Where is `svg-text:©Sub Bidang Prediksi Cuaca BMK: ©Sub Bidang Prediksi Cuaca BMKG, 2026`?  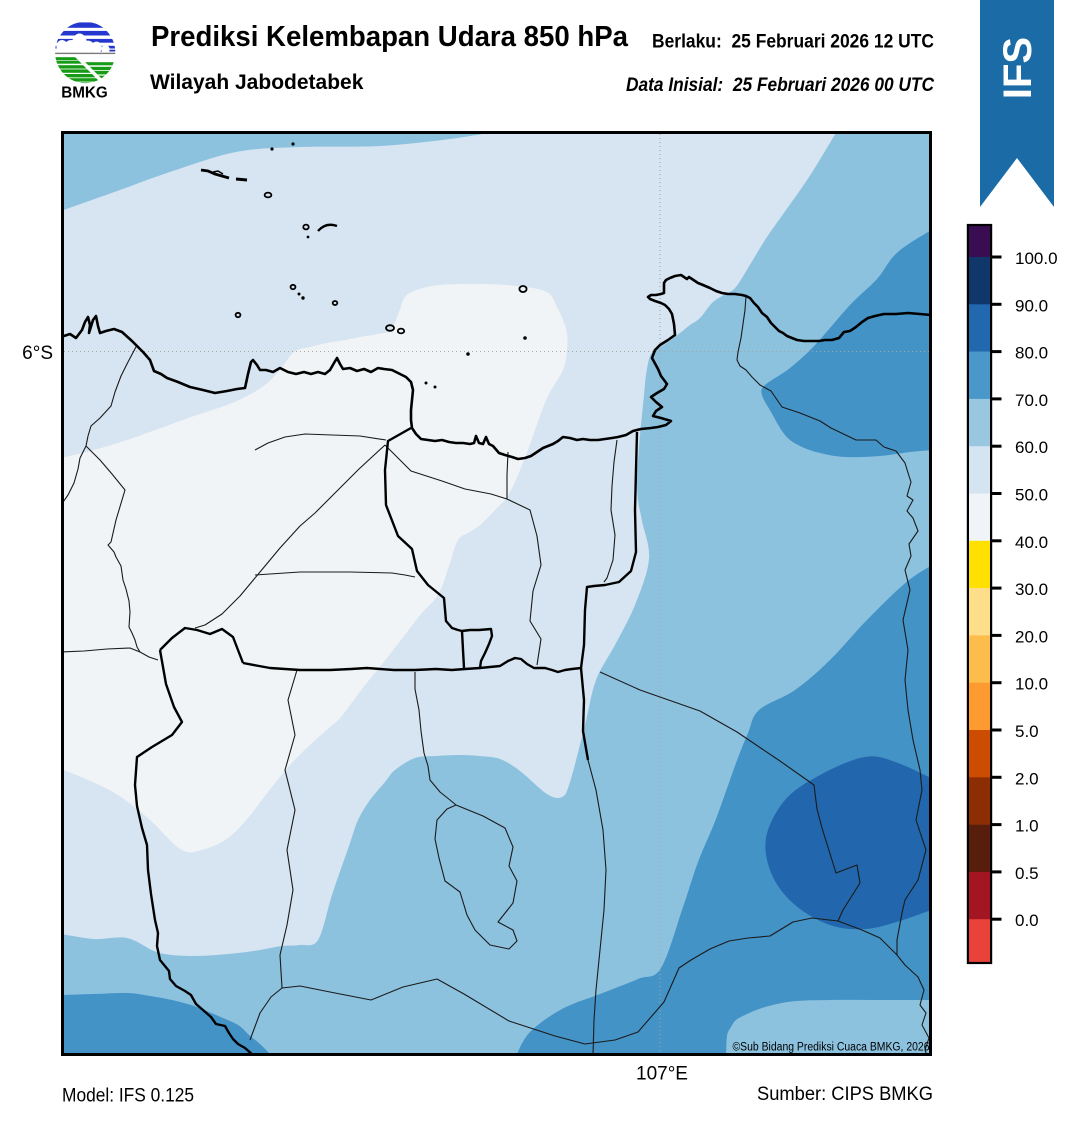
svg-text:©Sub Bidang Prediksi Cuaca BMK: ©Sub Bidang Prediksi Cuaca BMKG, 2026 is located at coordinates (831, 1048).